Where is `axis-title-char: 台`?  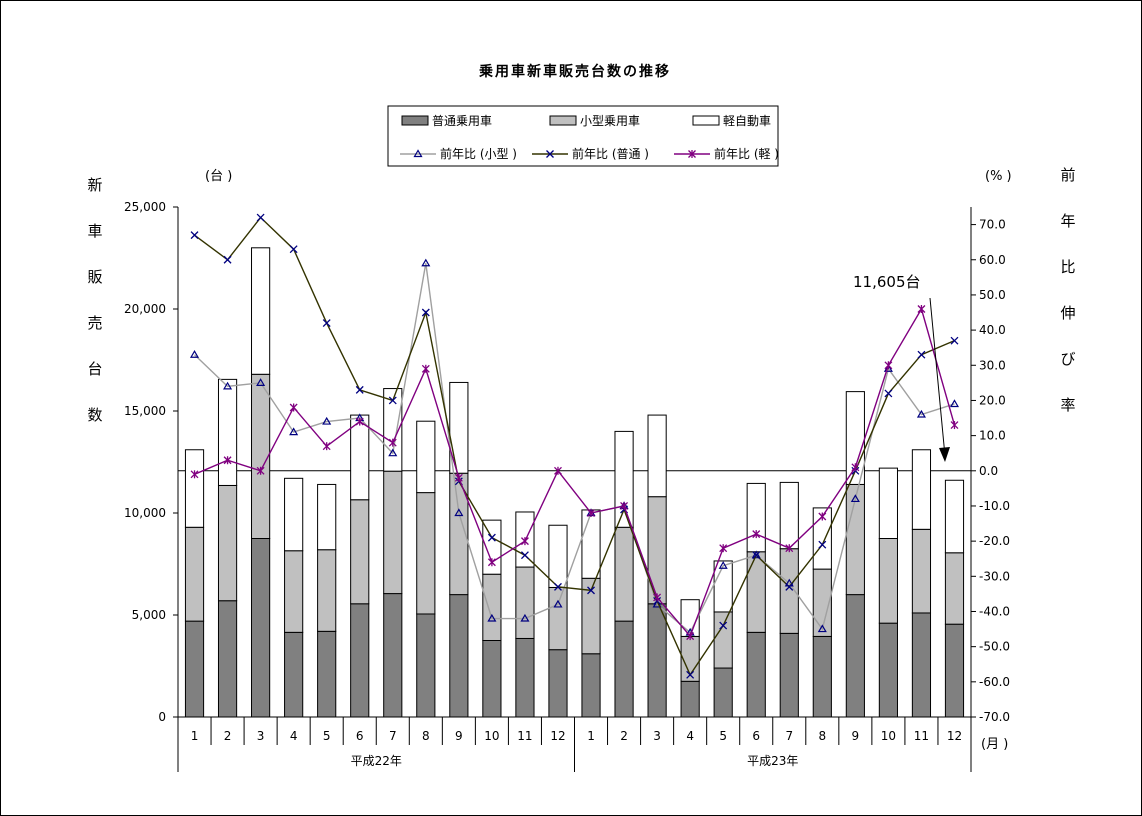 axis-title-char: 台 is located at coordinates (94, 369).